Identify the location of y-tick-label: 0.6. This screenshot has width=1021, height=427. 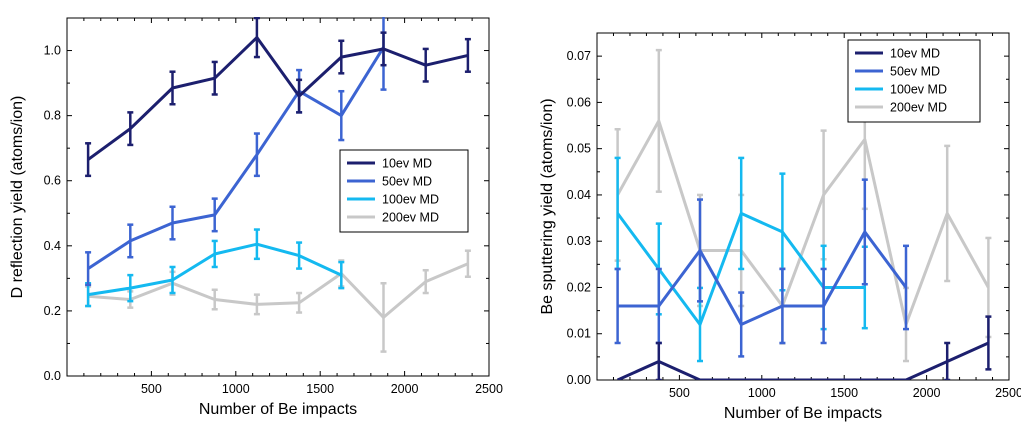
(52, 181).